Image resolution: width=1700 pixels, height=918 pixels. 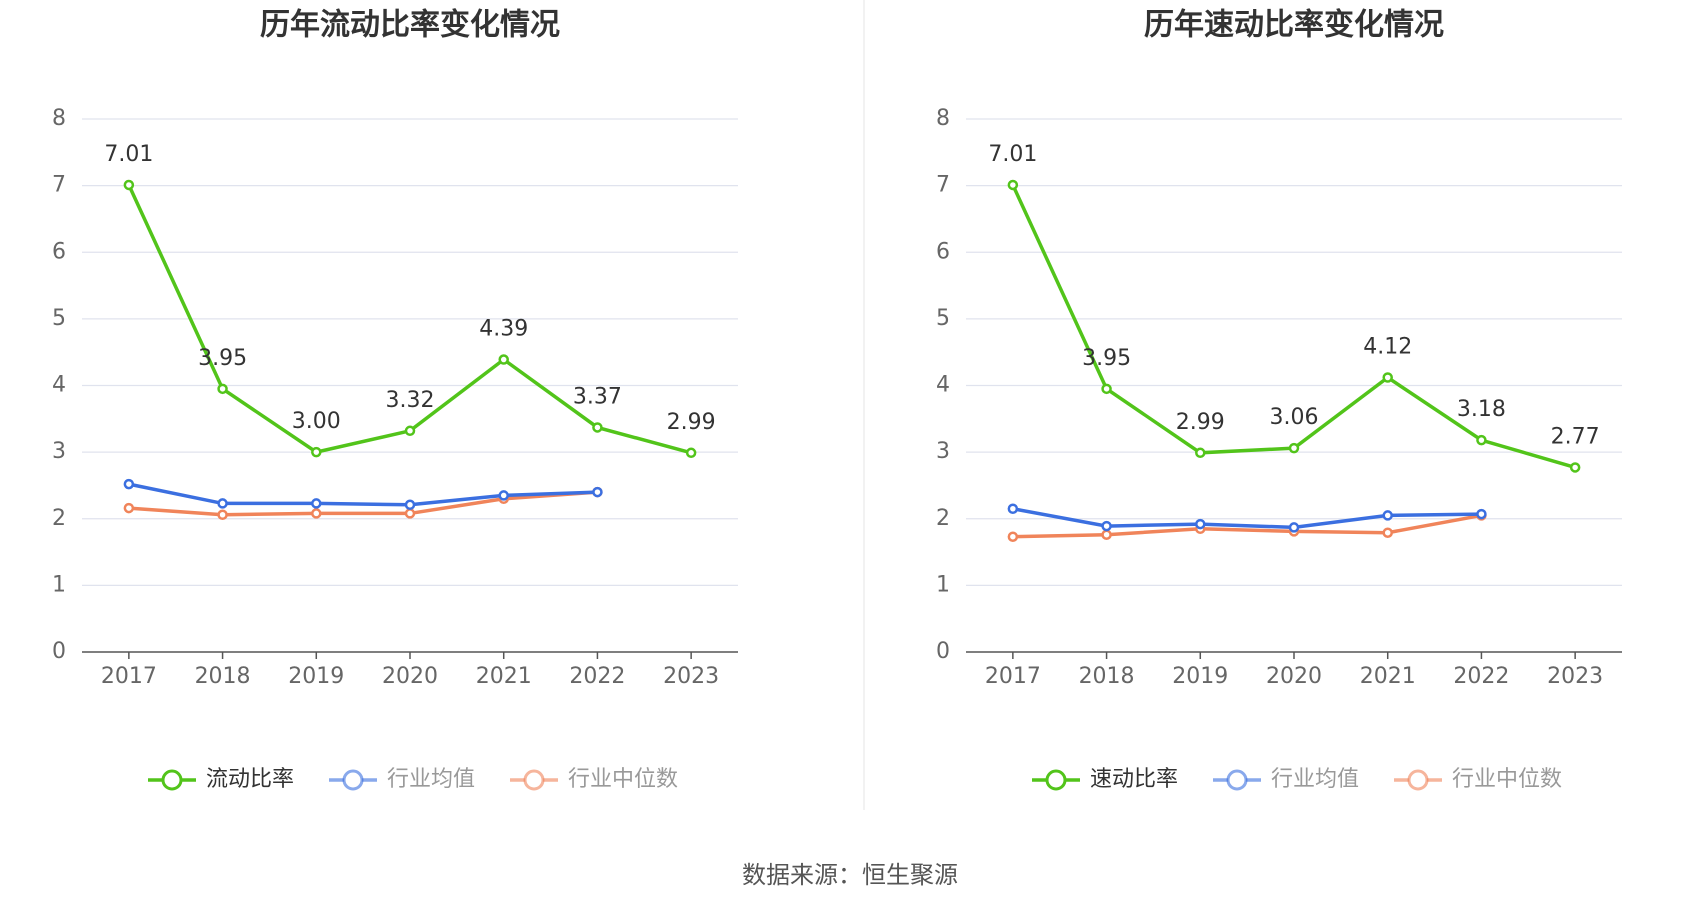 I want to click on data-label: 2.77, so click(x=1575, y=436).